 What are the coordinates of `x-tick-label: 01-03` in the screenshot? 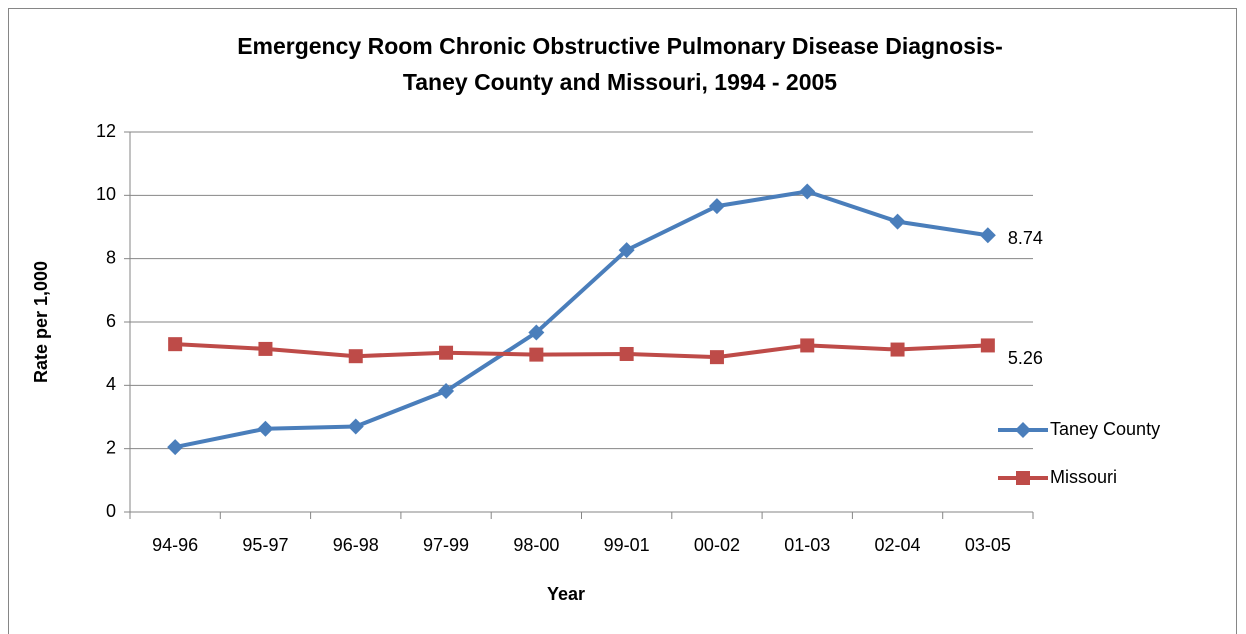 It's located at (807, 545).